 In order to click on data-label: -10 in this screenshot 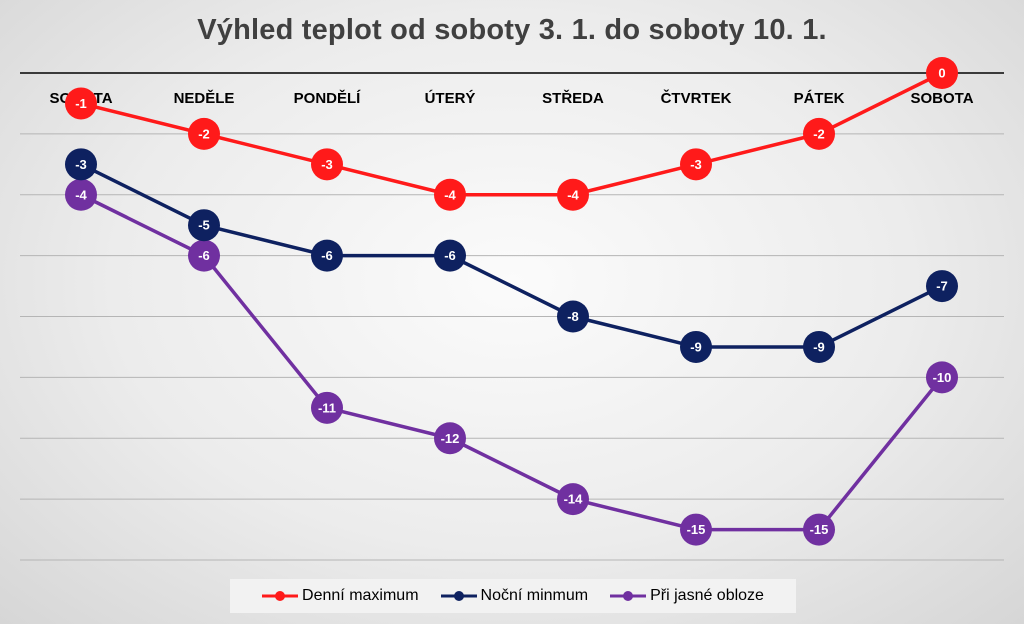, I will do `click(942, 377)`.